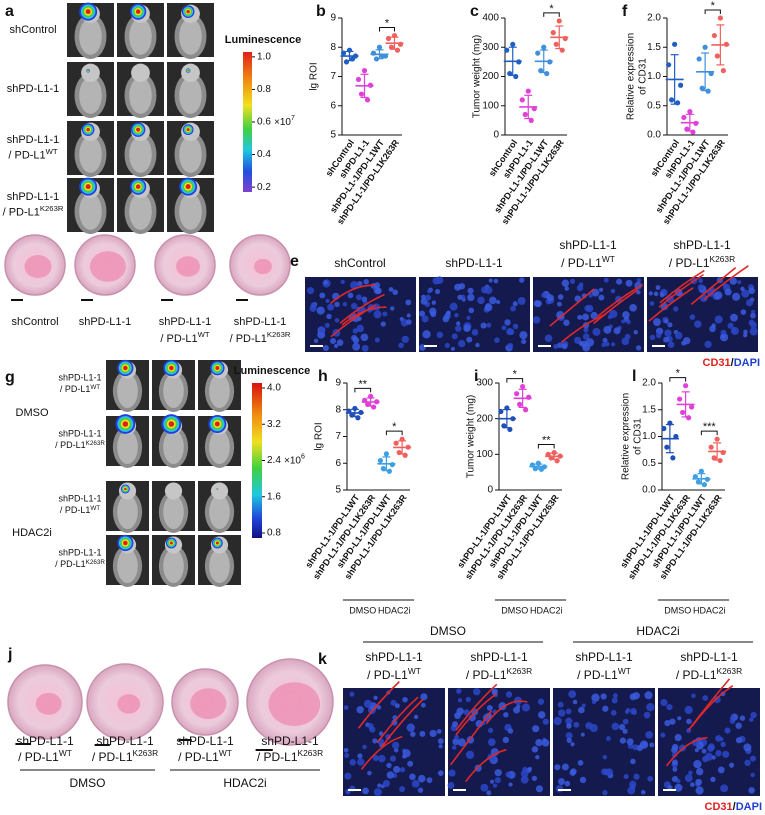 Image resolution: width=765 pixels, height=815 pixels. I want to click on panel-label: b, so click(321, 11).